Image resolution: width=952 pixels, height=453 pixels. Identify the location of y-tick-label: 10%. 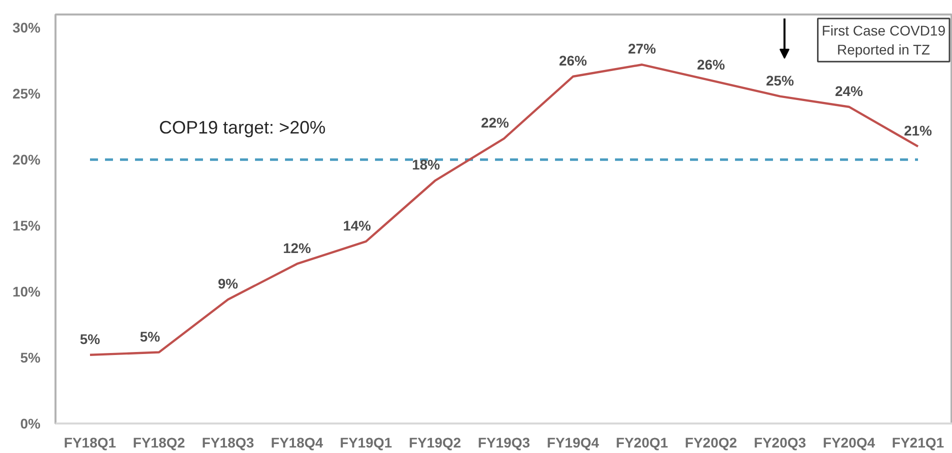
(27, 292).